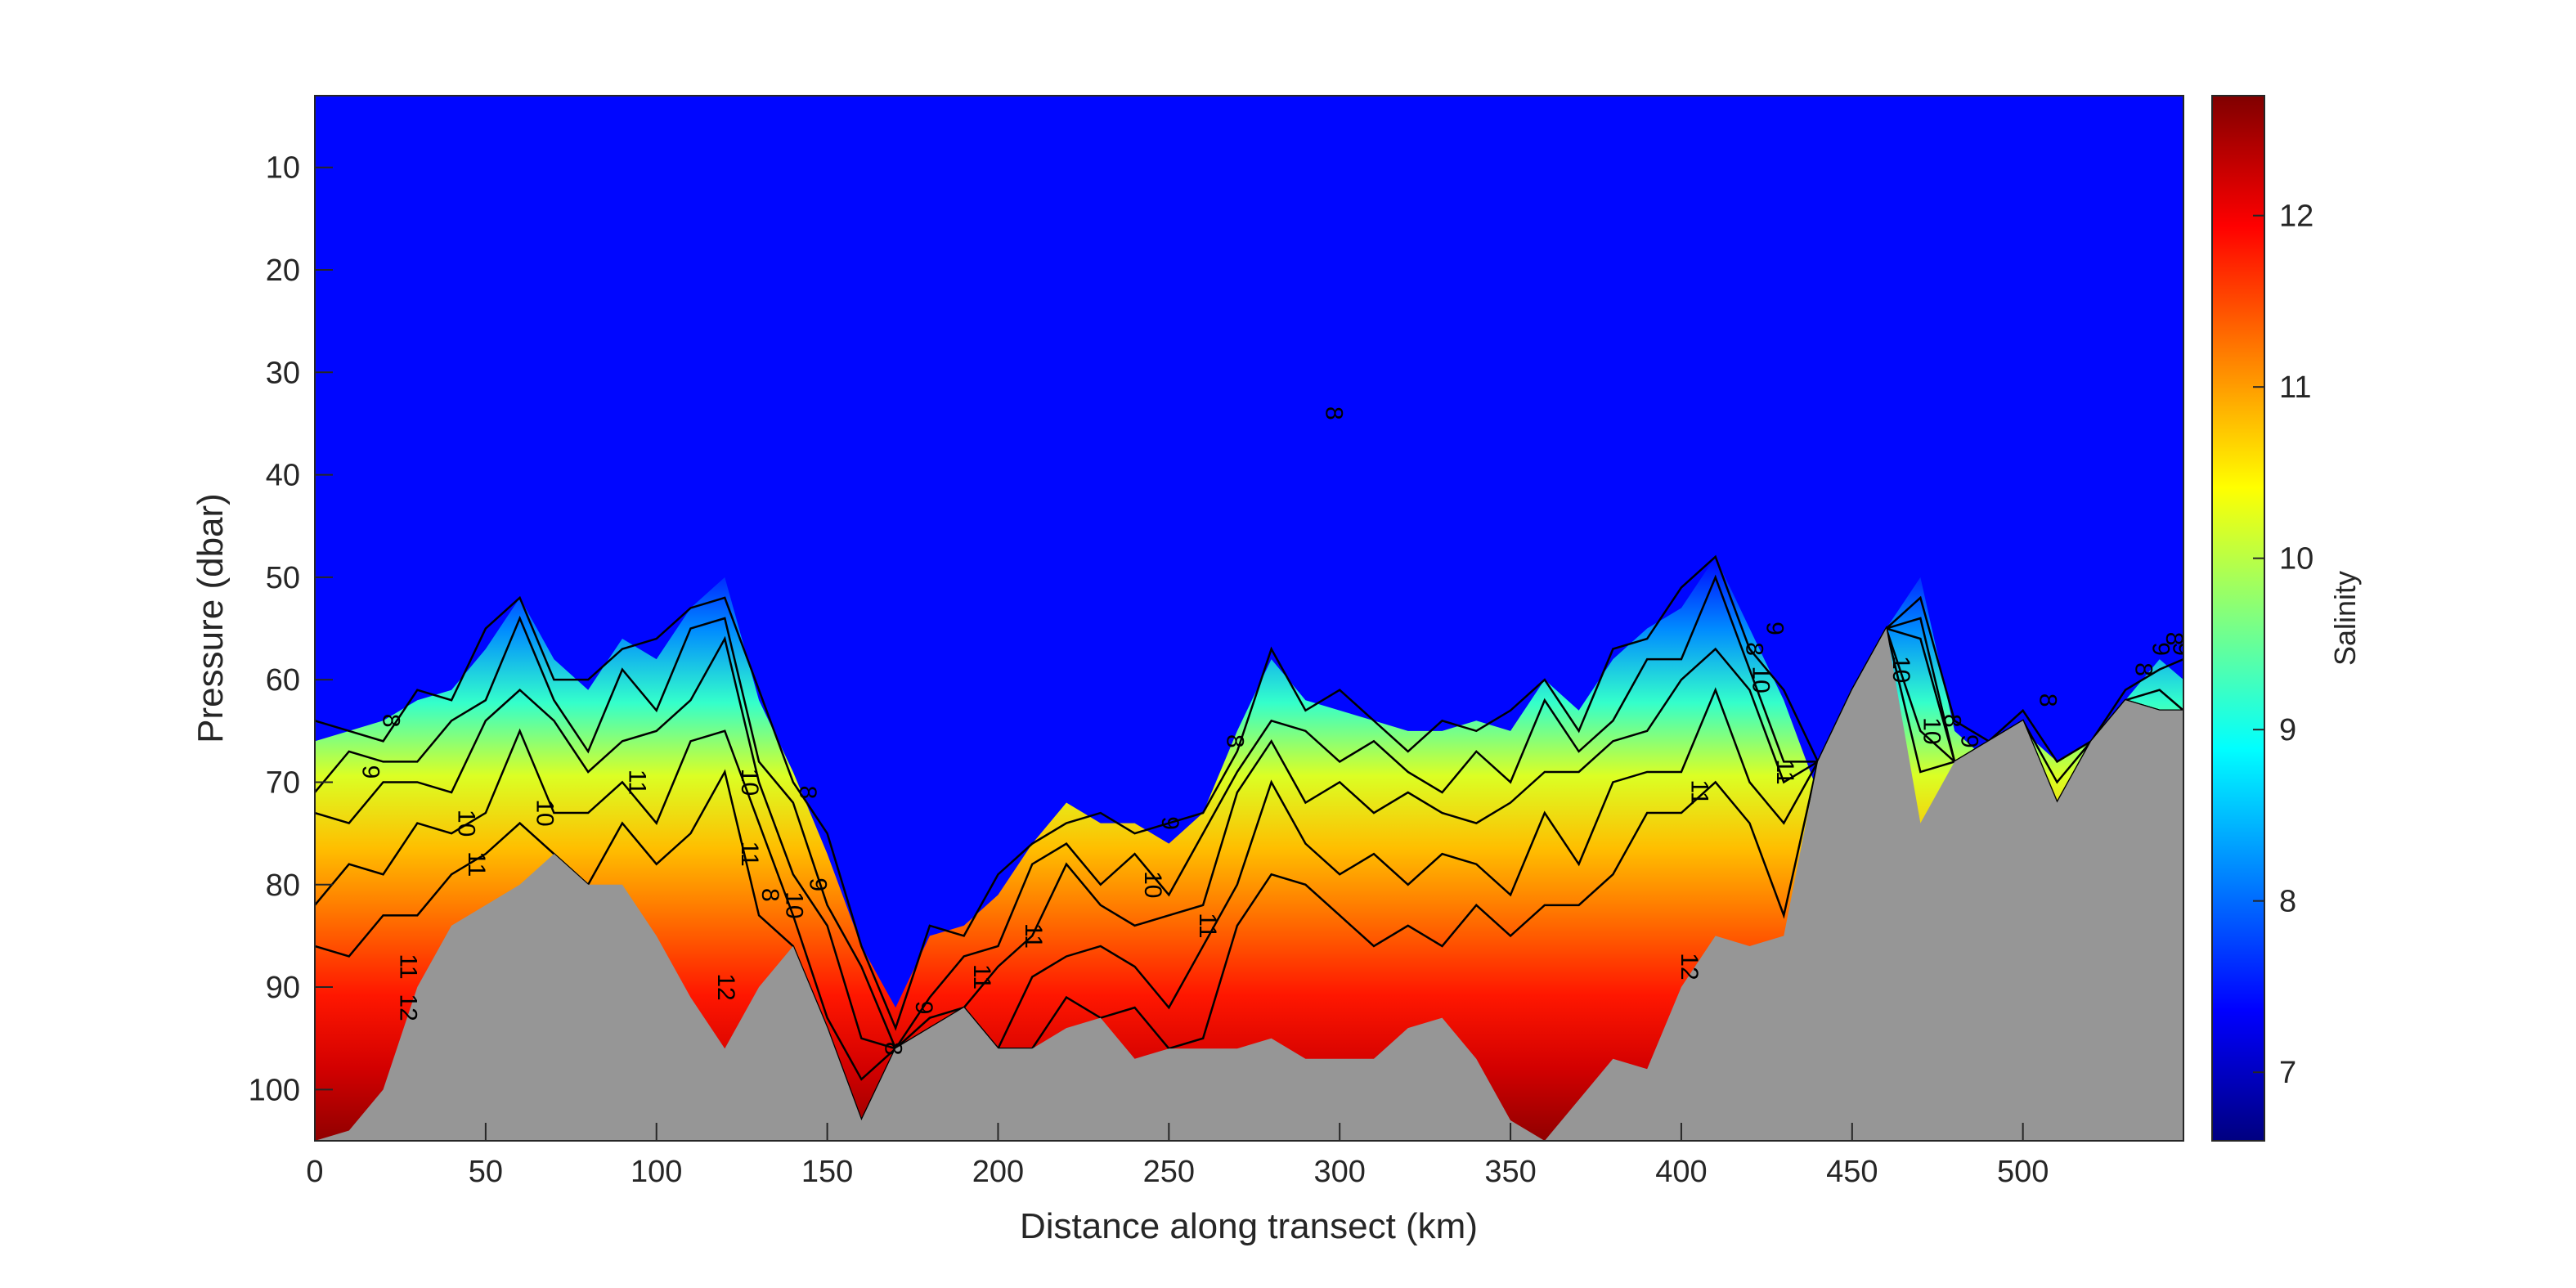  I want to click on x-tick-label: 100, so click(656, 1172).